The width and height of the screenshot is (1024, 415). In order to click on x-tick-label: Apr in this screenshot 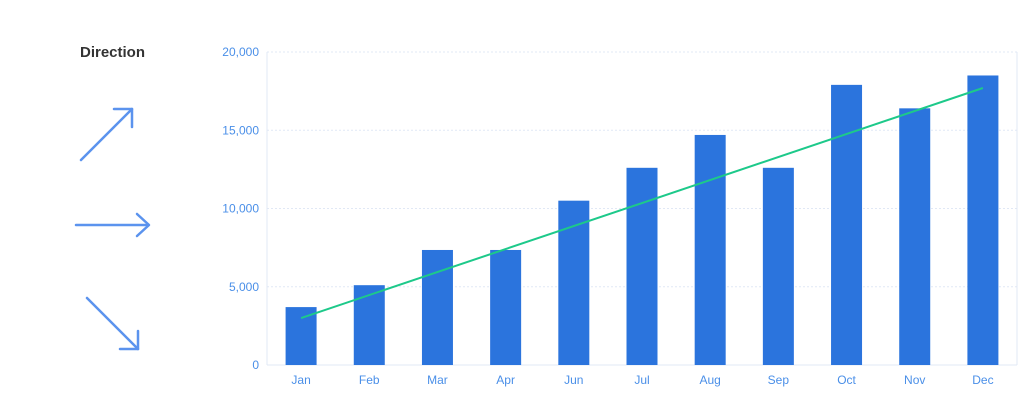, I will do `click(505, 380)`.